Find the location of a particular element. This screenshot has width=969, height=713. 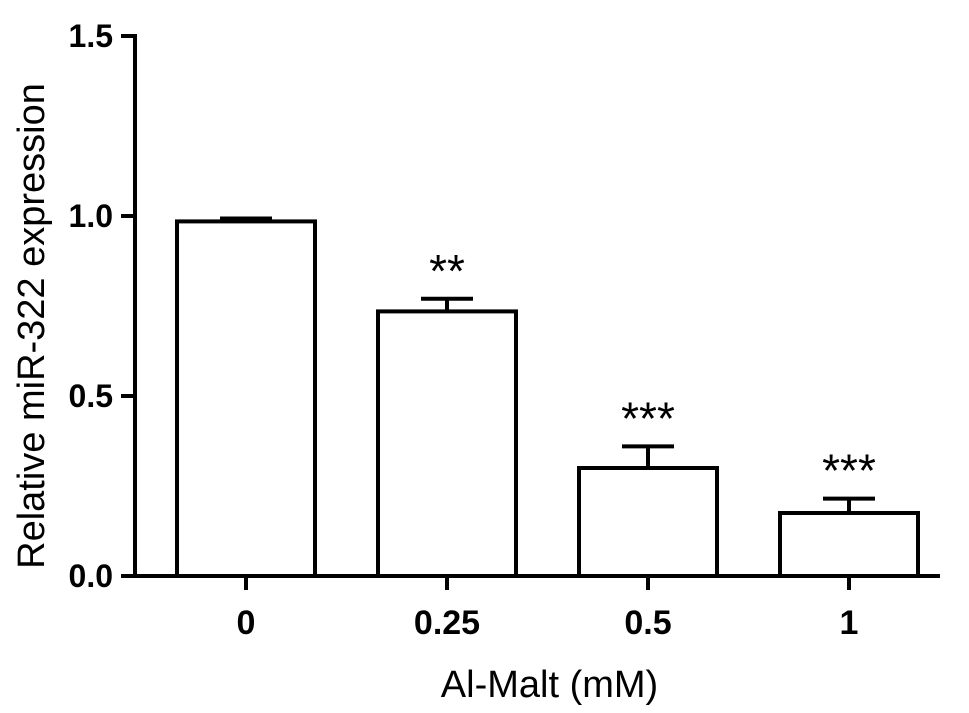

x-axis-title: Al-Malt (mM) is located at coordinates (549, 685).